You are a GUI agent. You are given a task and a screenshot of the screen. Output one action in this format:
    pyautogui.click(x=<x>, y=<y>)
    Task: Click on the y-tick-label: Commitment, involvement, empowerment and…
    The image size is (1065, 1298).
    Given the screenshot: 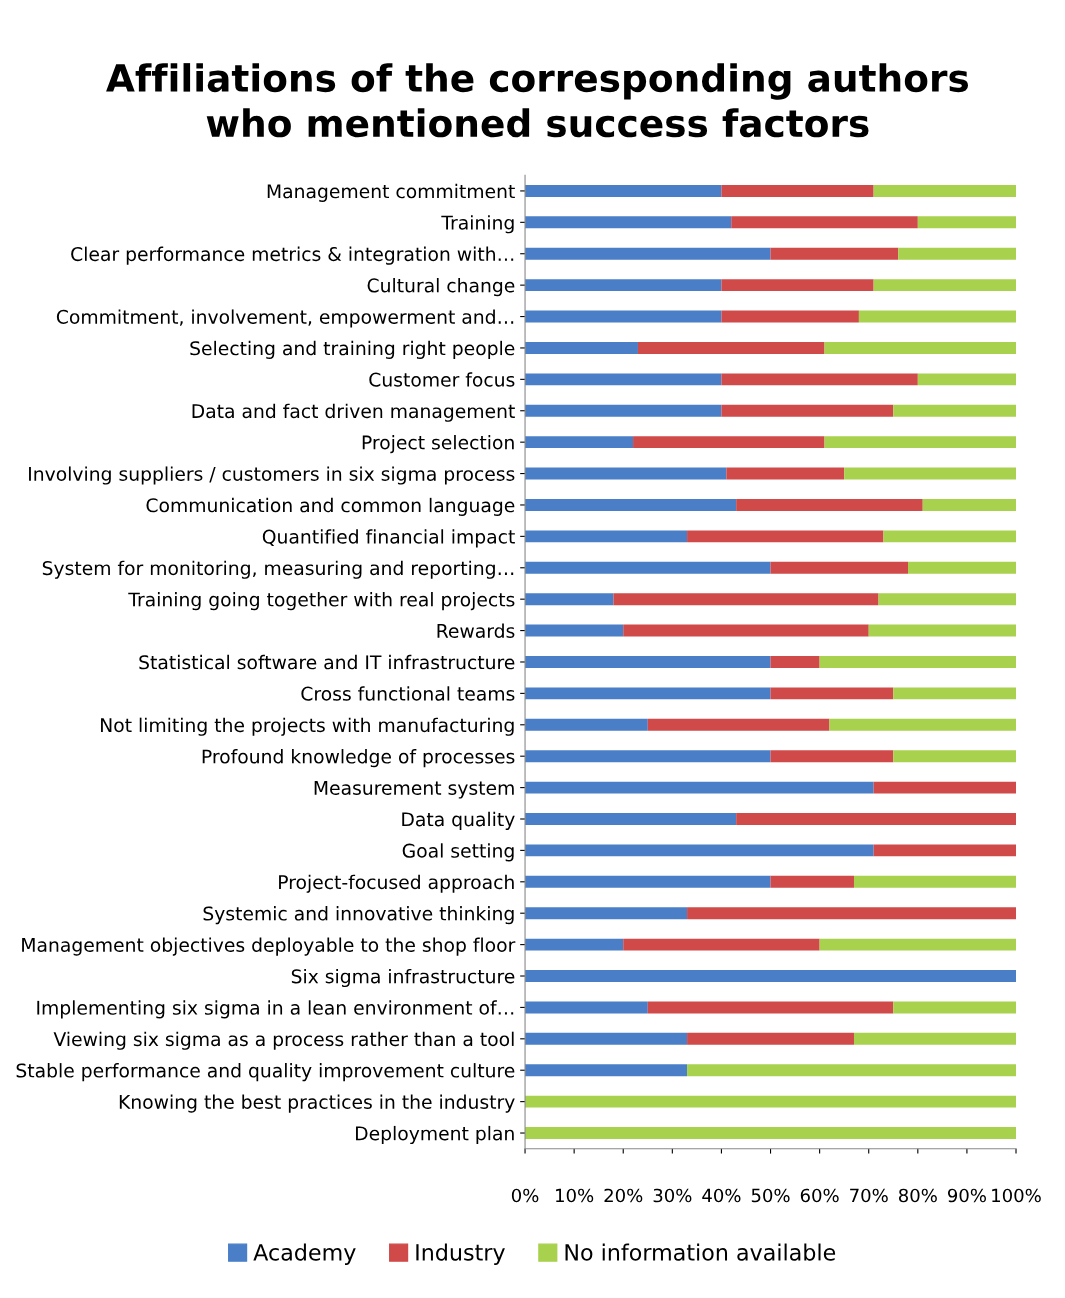 What is the action you would take?
    pyautogui.click(x=285, y=318)
    